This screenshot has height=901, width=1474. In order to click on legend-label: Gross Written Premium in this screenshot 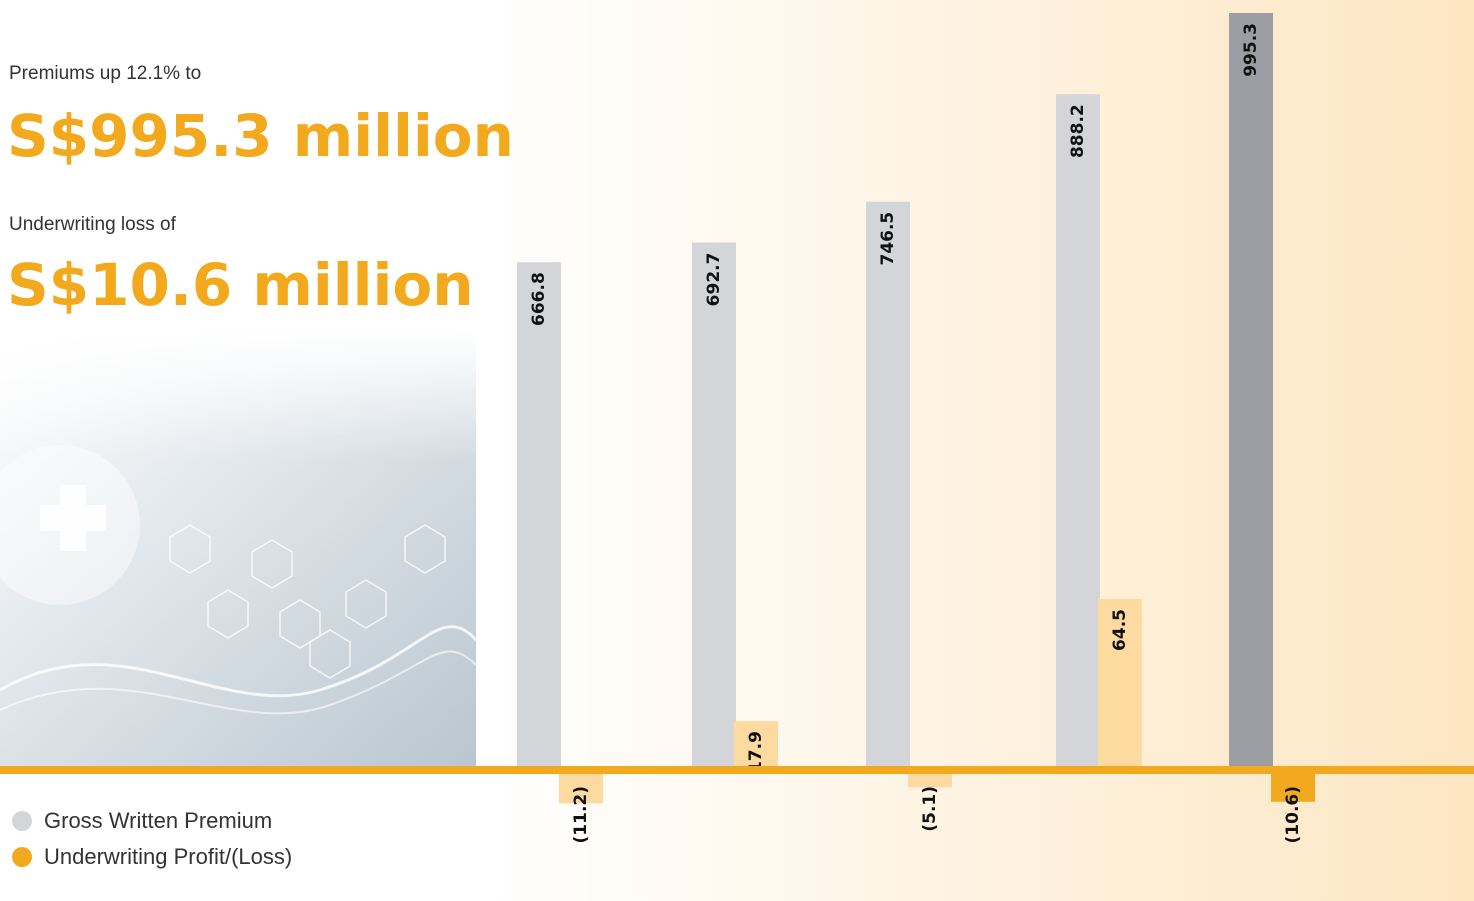, I will do `click(158, 820)`.